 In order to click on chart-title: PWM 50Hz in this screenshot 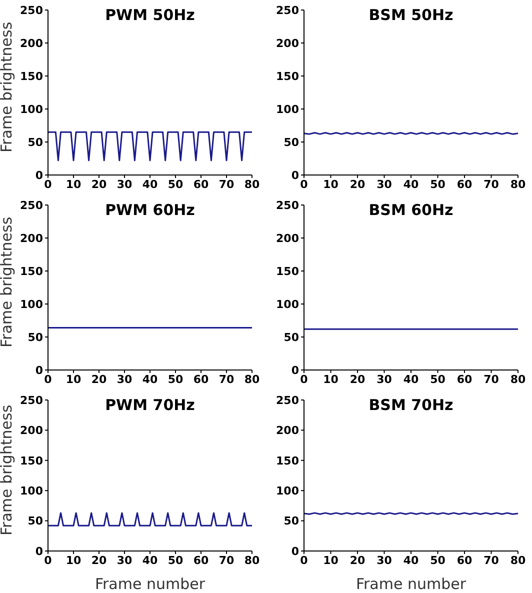, I will do `click(150, 15)`.